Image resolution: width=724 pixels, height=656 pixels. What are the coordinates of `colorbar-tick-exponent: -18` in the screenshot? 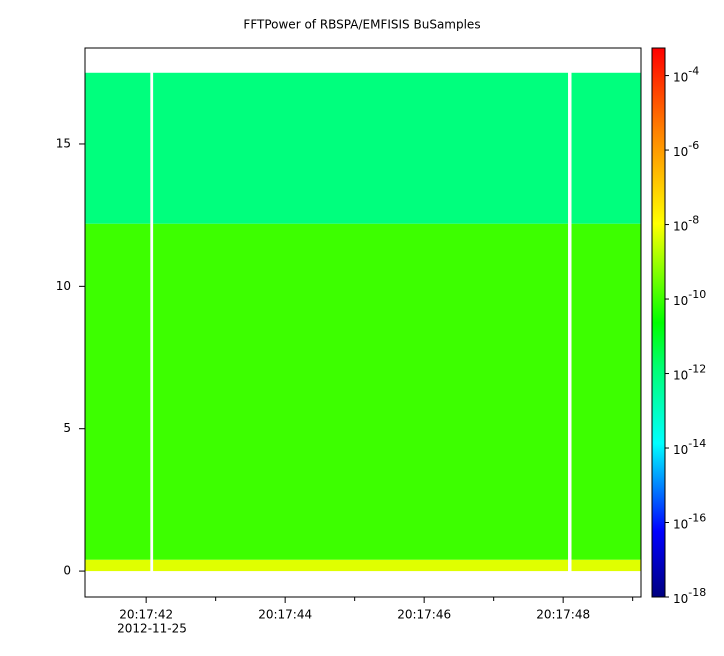 It's located at (697, 592).